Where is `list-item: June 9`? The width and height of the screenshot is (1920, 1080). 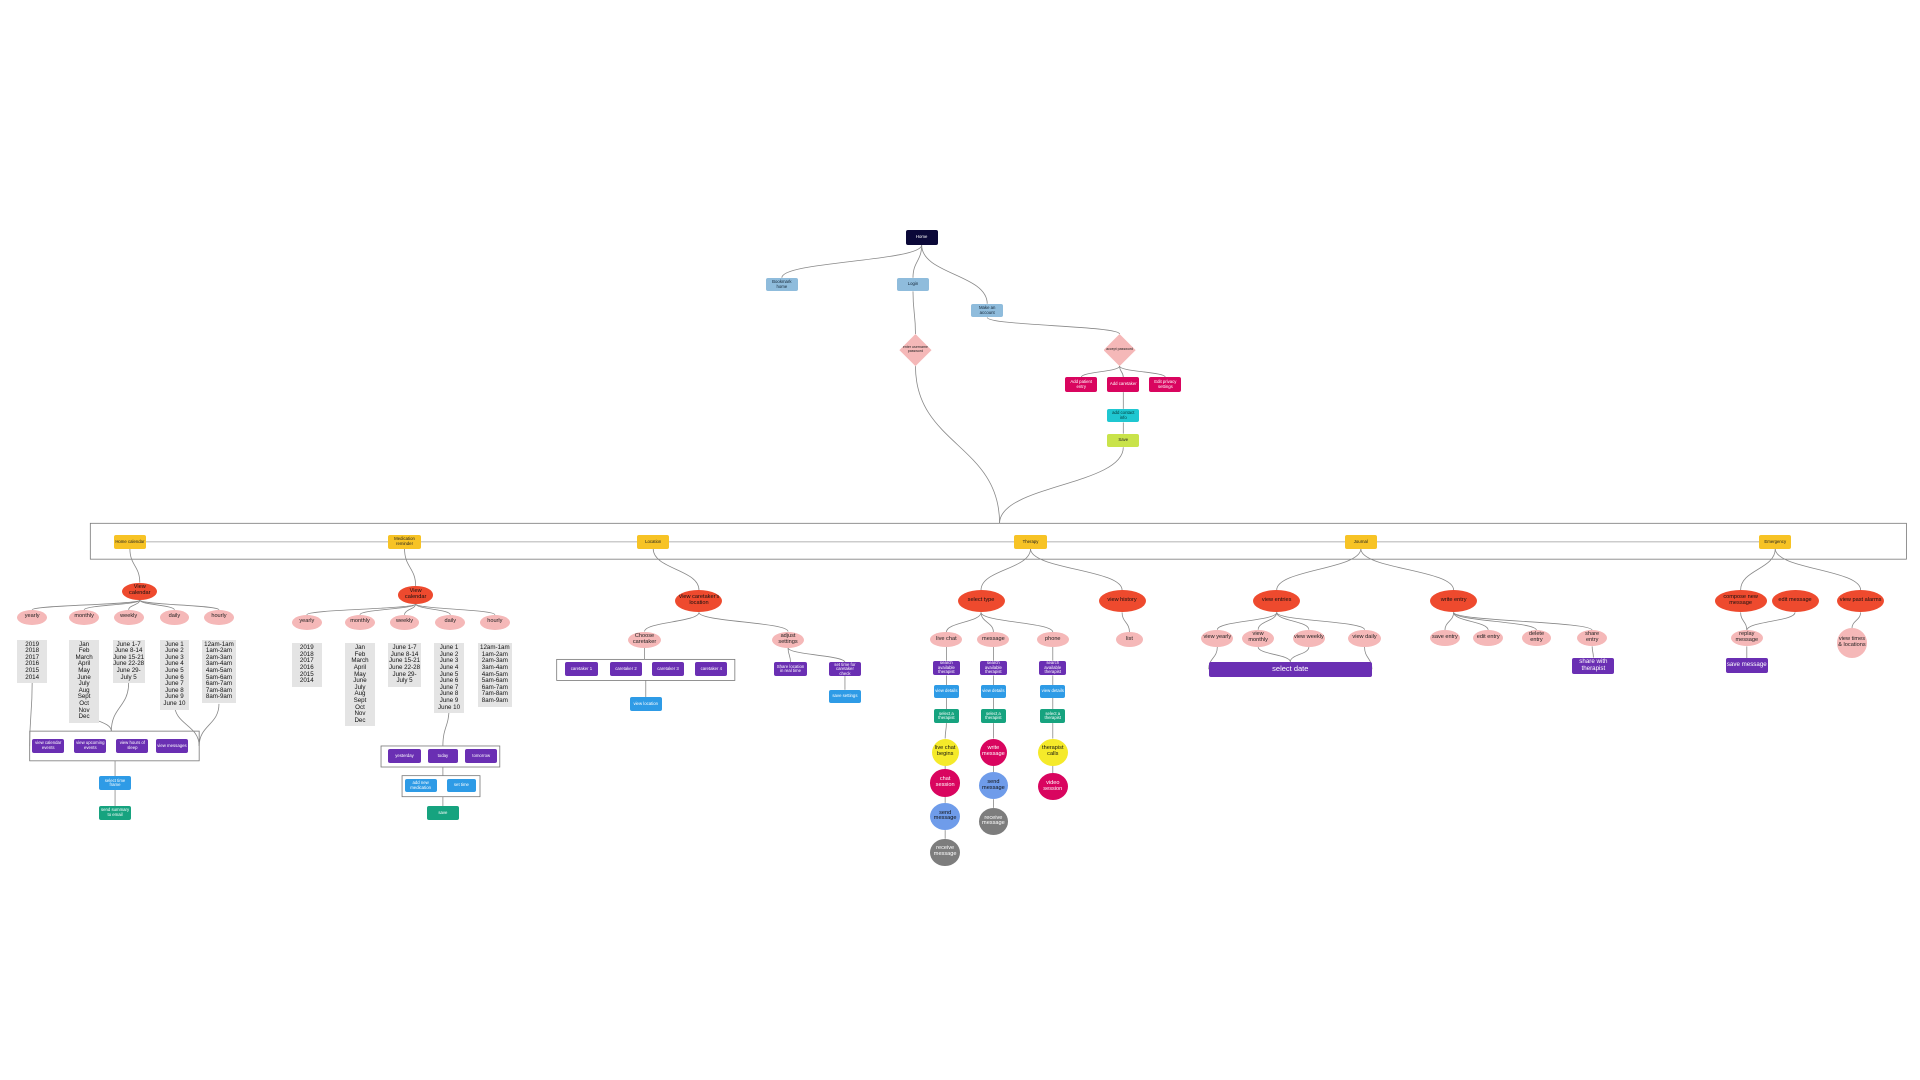
list-item: June 9 is located at coordinates (174, 697).